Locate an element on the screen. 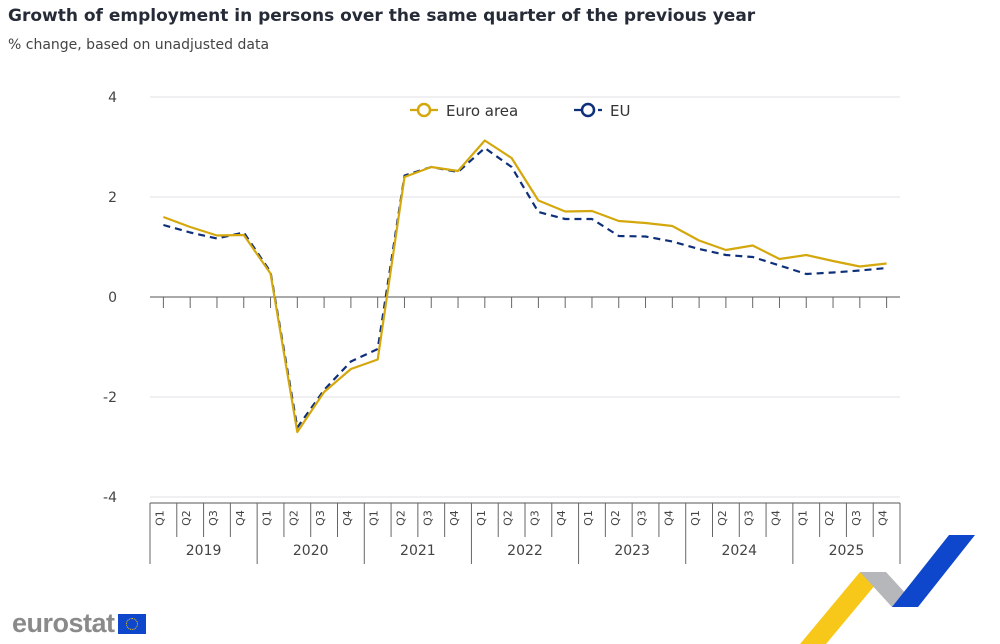 Image resolution: width=1000 pixels, height=644 pixels. y-tick-label: 4 is located at coordinates (112, 98).